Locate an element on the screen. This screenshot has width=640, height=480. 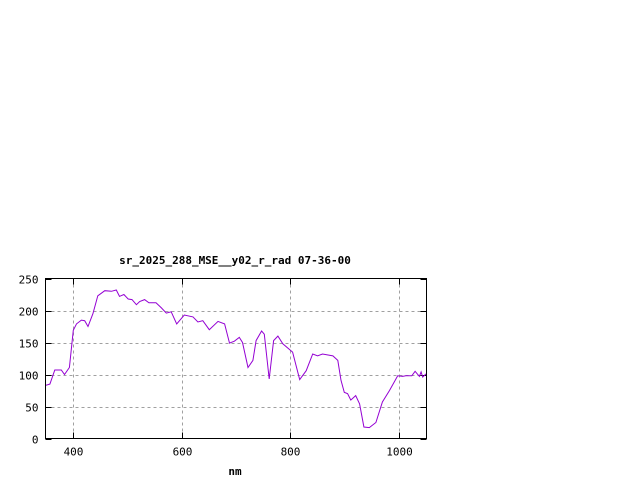
x-axis-label: nm is located at coordinates (235, 471).